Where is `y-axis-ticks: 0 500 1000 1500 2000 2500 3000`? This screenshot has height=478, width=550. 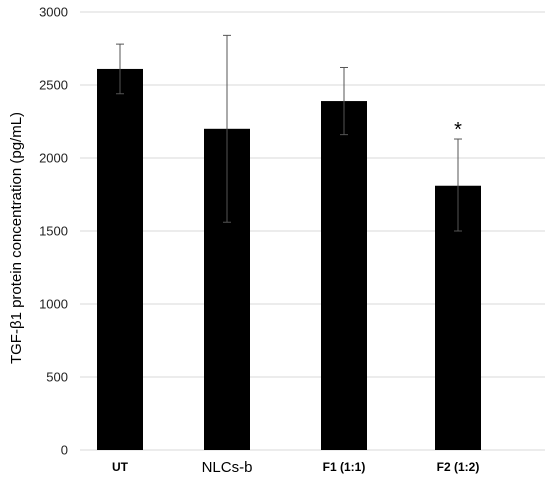
y-axis-ticks: 0 500 1000 1500 2000 2500 3000 is located at coordinates (53, 231).